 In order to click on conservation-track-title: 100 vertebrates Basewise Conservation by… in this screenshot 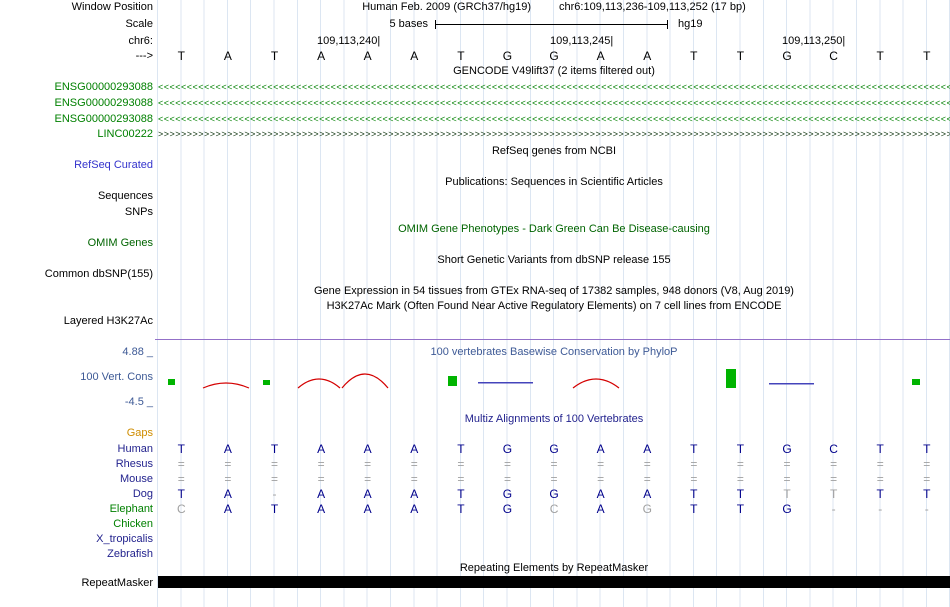, I will do `click(554, 352)`.